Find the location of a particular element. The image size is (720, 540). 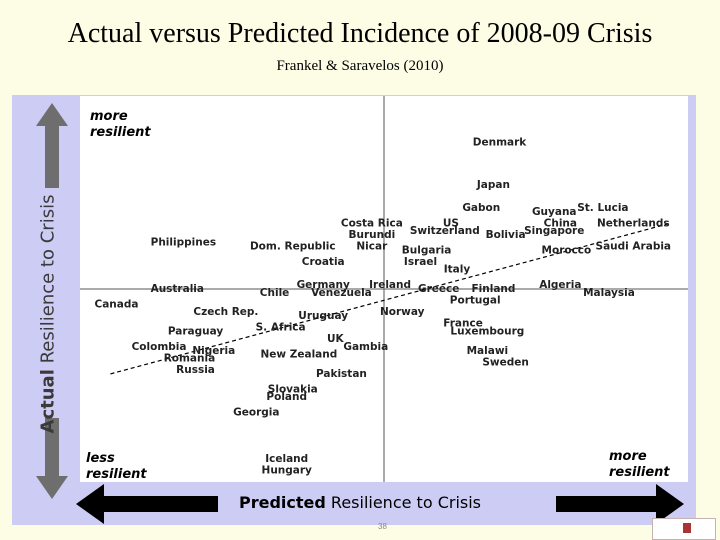

data-point-label: Burundi is located at coordinates (371, 235).